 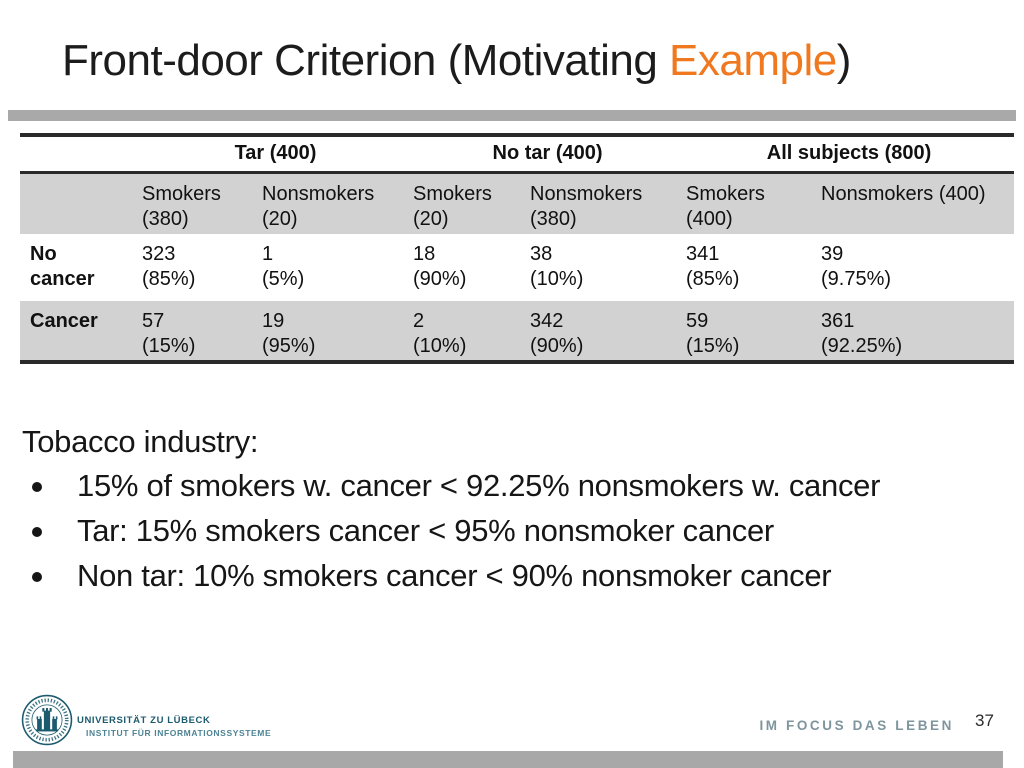 I want to click on table-corner-cell, so click(x=80, y=154).